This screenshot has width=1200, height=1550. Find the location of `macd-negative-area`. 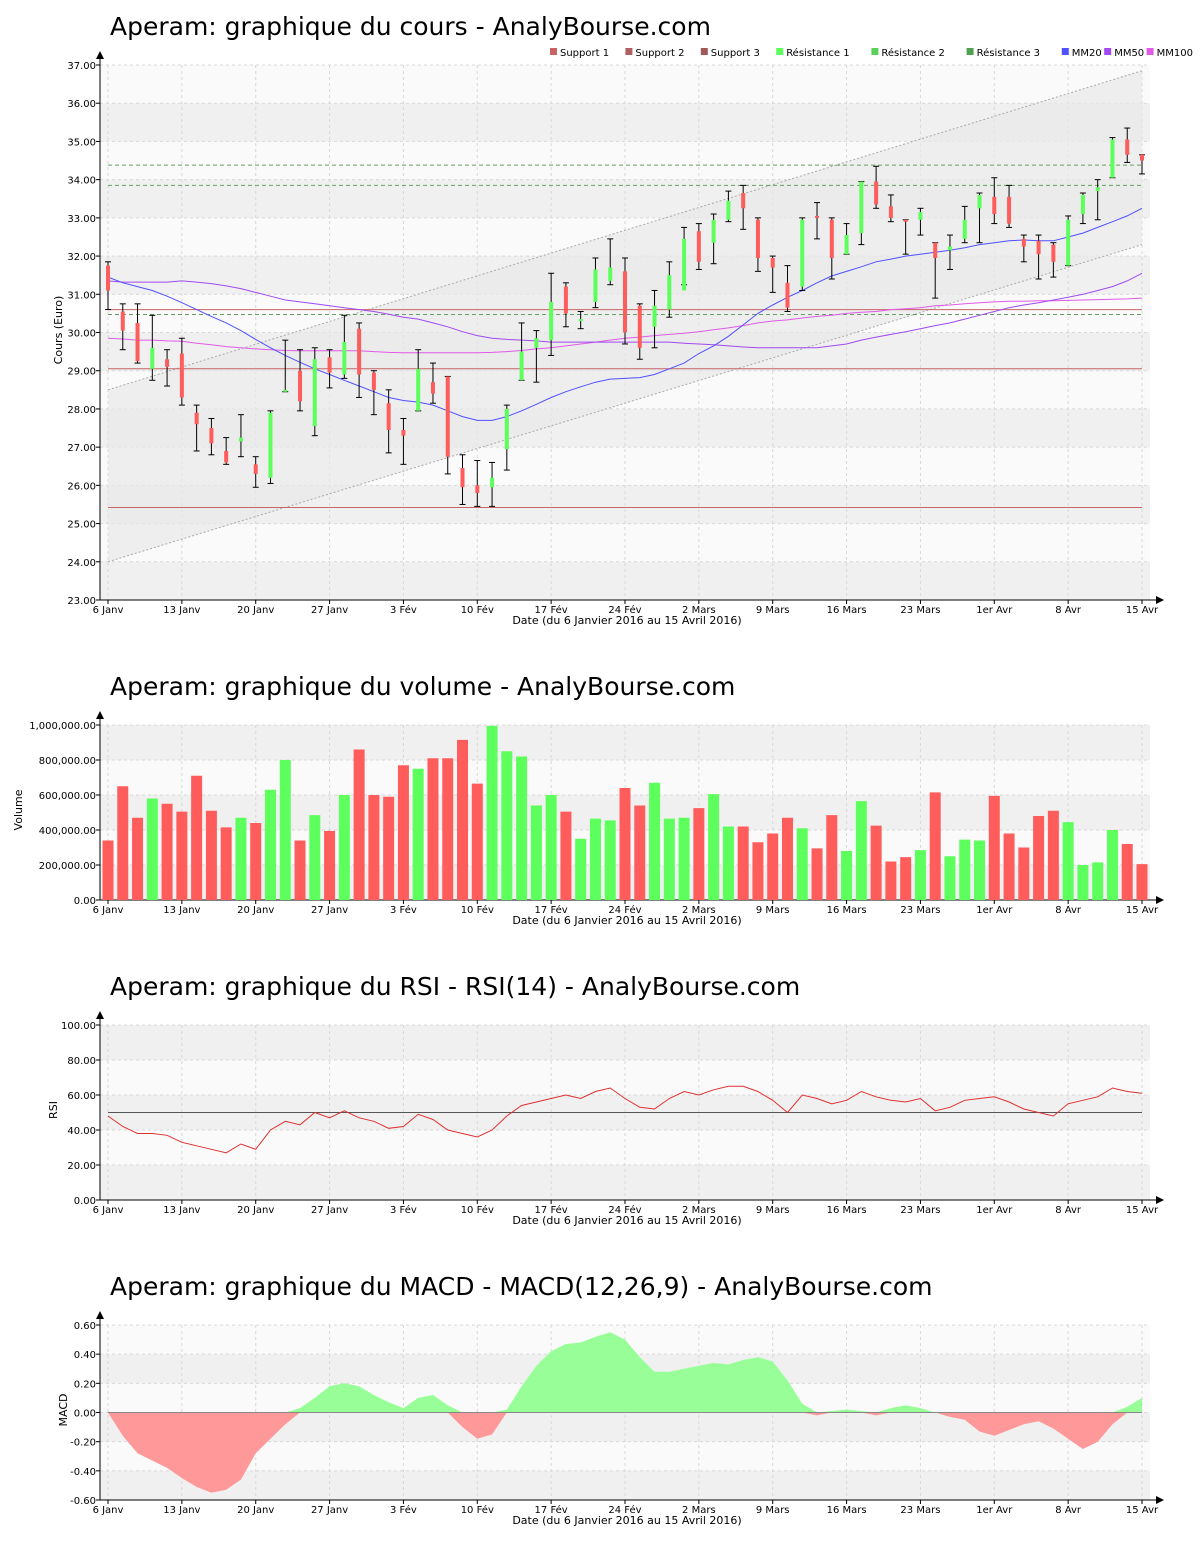

macd-negative-area is located at coordinates (625, 1452).